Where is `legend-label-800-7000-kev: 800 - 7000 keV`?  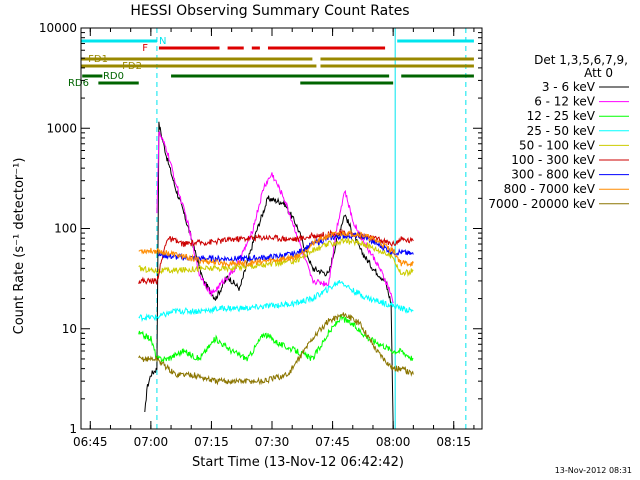 legend-label-800-7000-kev: 800 - 7000 keV is located at coordinates (550, 189).